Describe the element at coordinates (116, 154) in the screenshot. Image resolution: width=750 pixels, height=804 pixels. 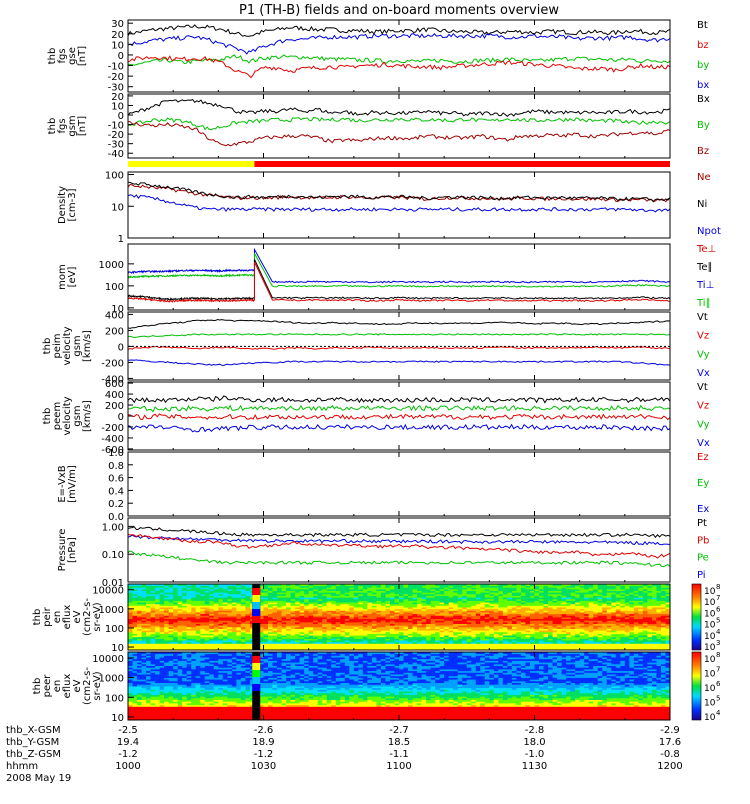
I see `y-tick-label: -40` at that location.